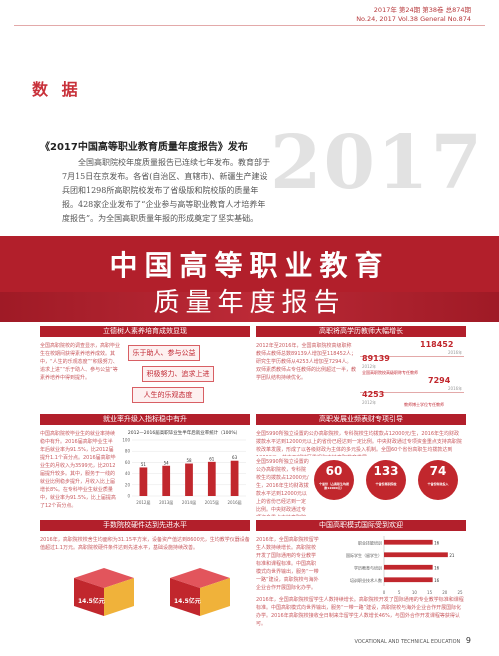  I want to click on chart2-xtick: 15, so click(430, 592).